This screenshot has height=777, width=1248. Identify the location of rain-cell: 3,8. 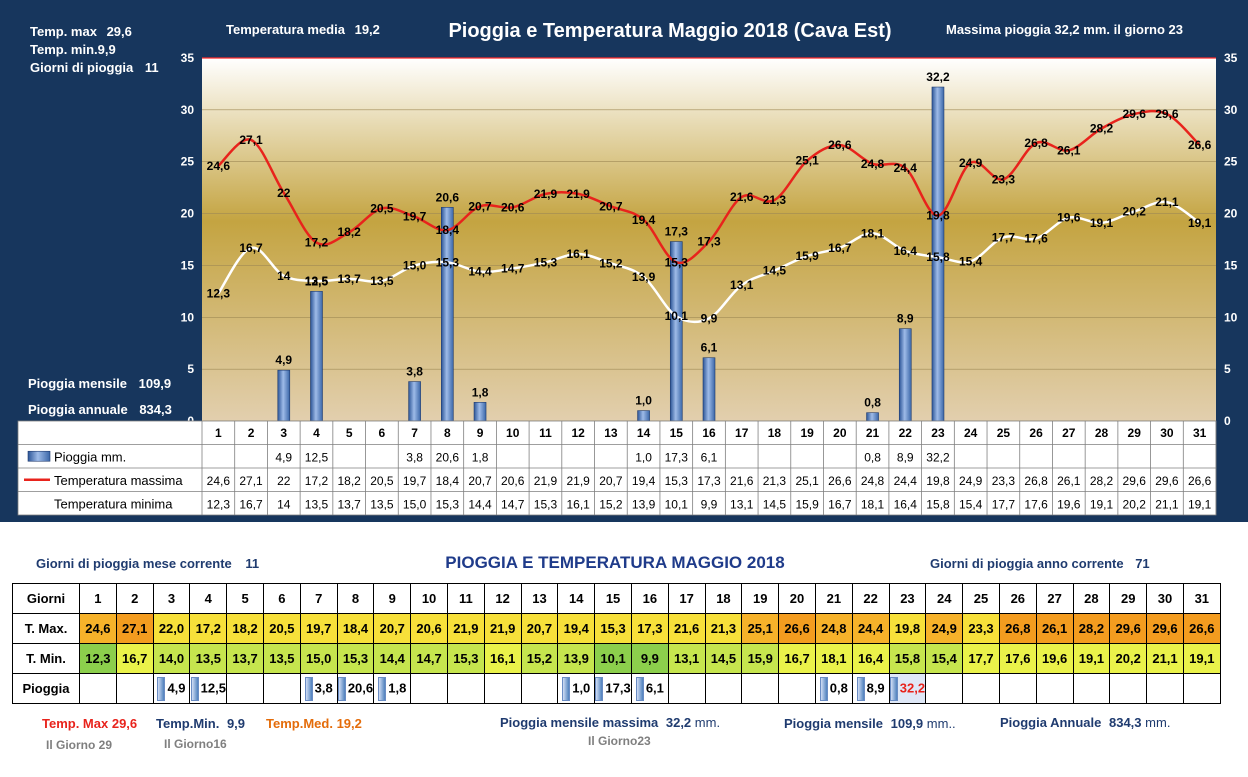
(318, 688).